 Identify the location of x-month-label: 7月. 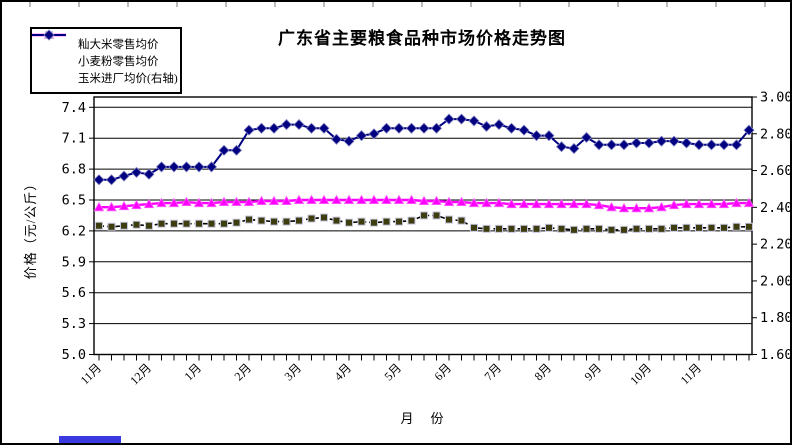
(492, 372).